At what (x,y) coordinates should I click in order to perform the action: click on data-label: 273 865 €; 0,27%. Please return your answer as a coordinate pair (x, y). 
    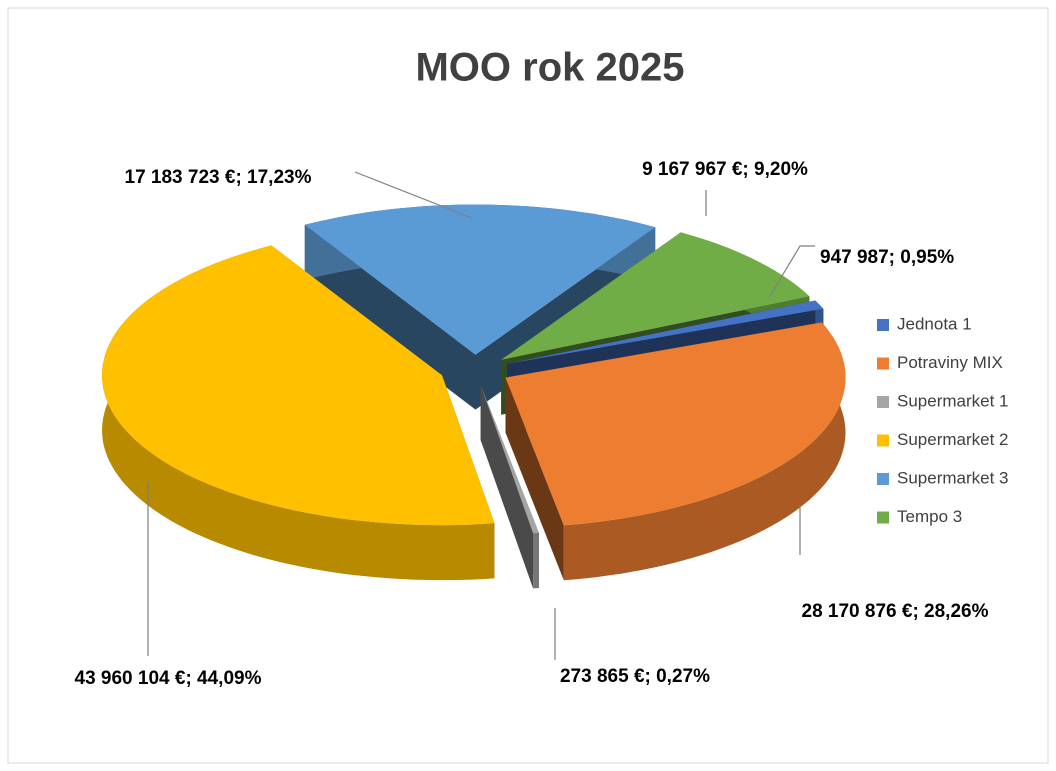
    Looking at the image, I should click on (635, 676).